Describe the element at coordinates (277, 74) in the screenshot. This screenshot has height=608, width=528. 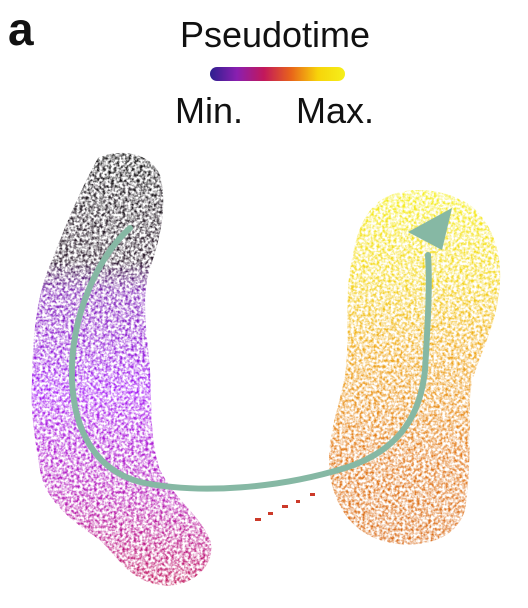
I see `colorbar` at that location.